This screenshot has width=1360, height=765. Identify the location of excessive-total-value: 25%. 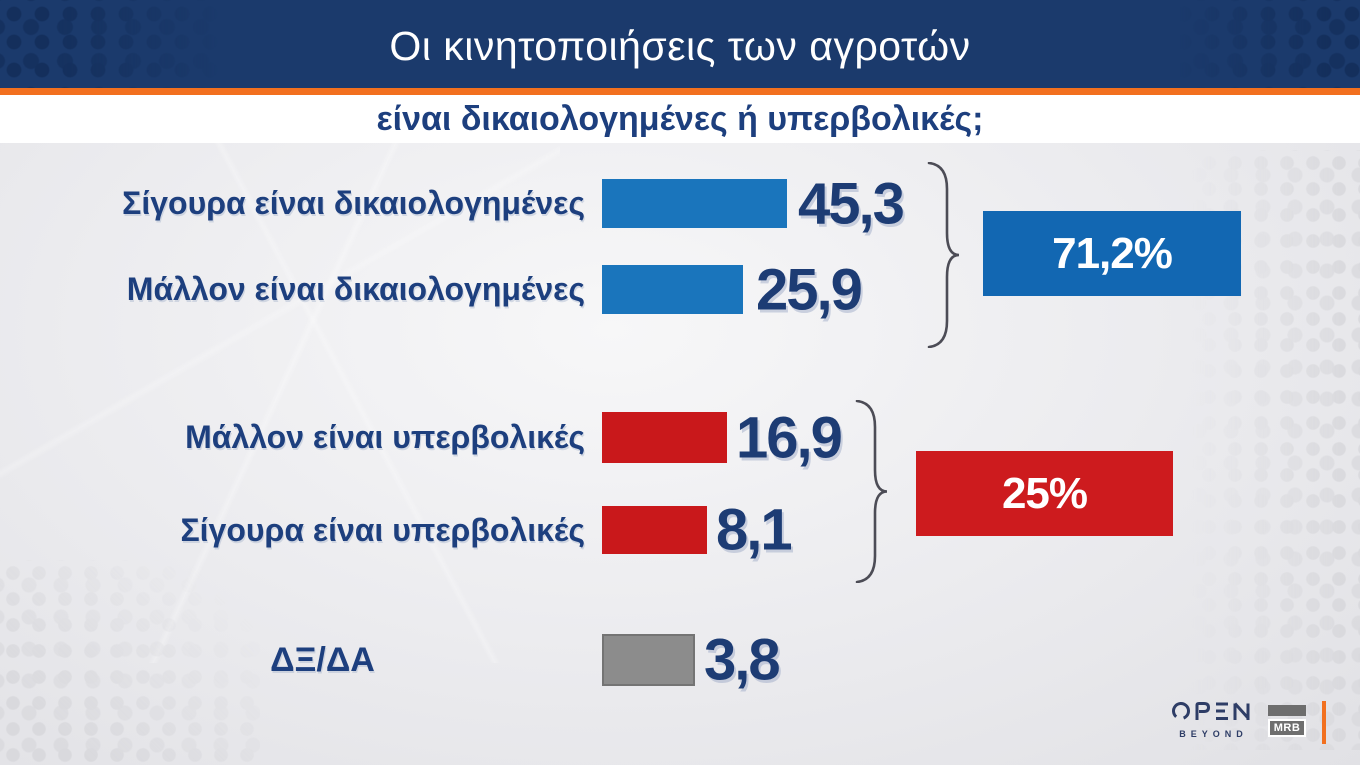
(1044, 493).